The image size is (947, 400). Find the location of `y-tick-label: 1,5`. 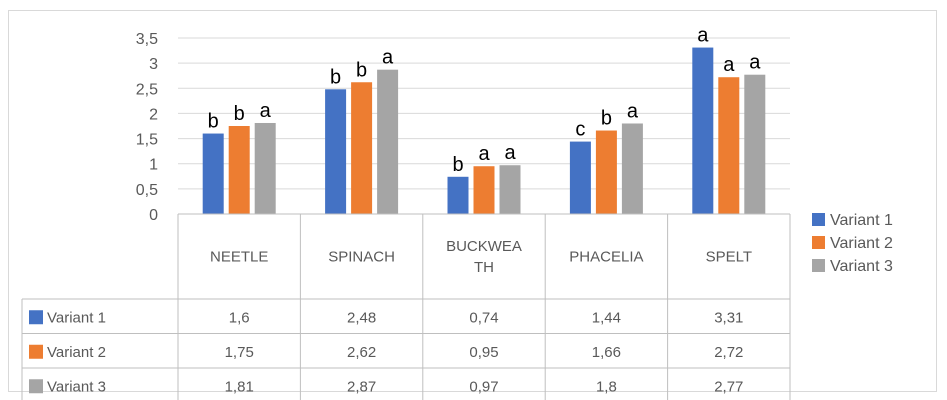

y-tick-label: 1,5 is located at coordinates (147, 140).